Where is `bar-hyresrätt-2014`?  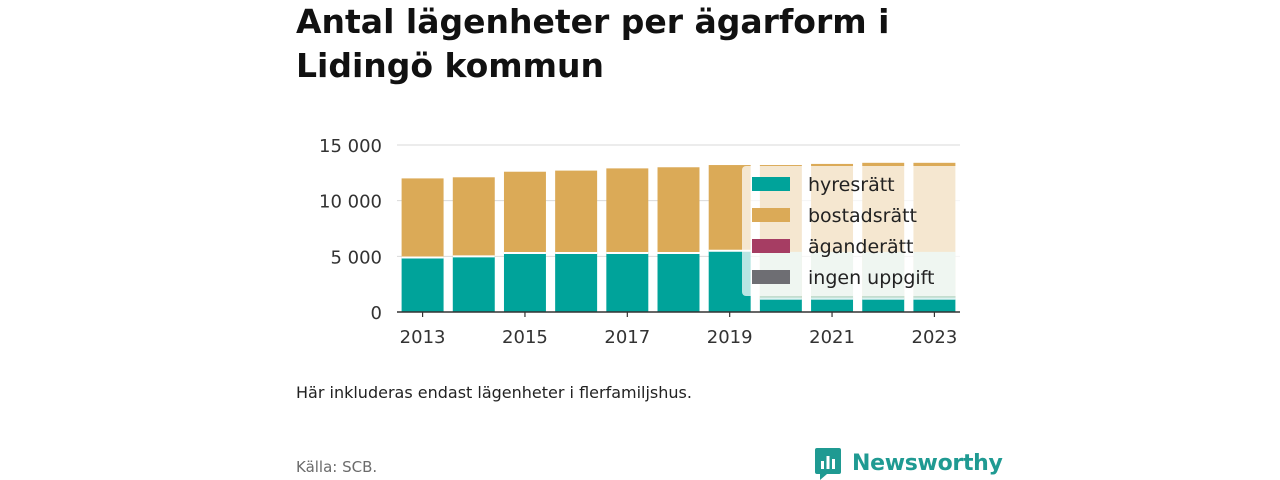
bar-hyresrätt-2014 is located at coordinates (473, 284).